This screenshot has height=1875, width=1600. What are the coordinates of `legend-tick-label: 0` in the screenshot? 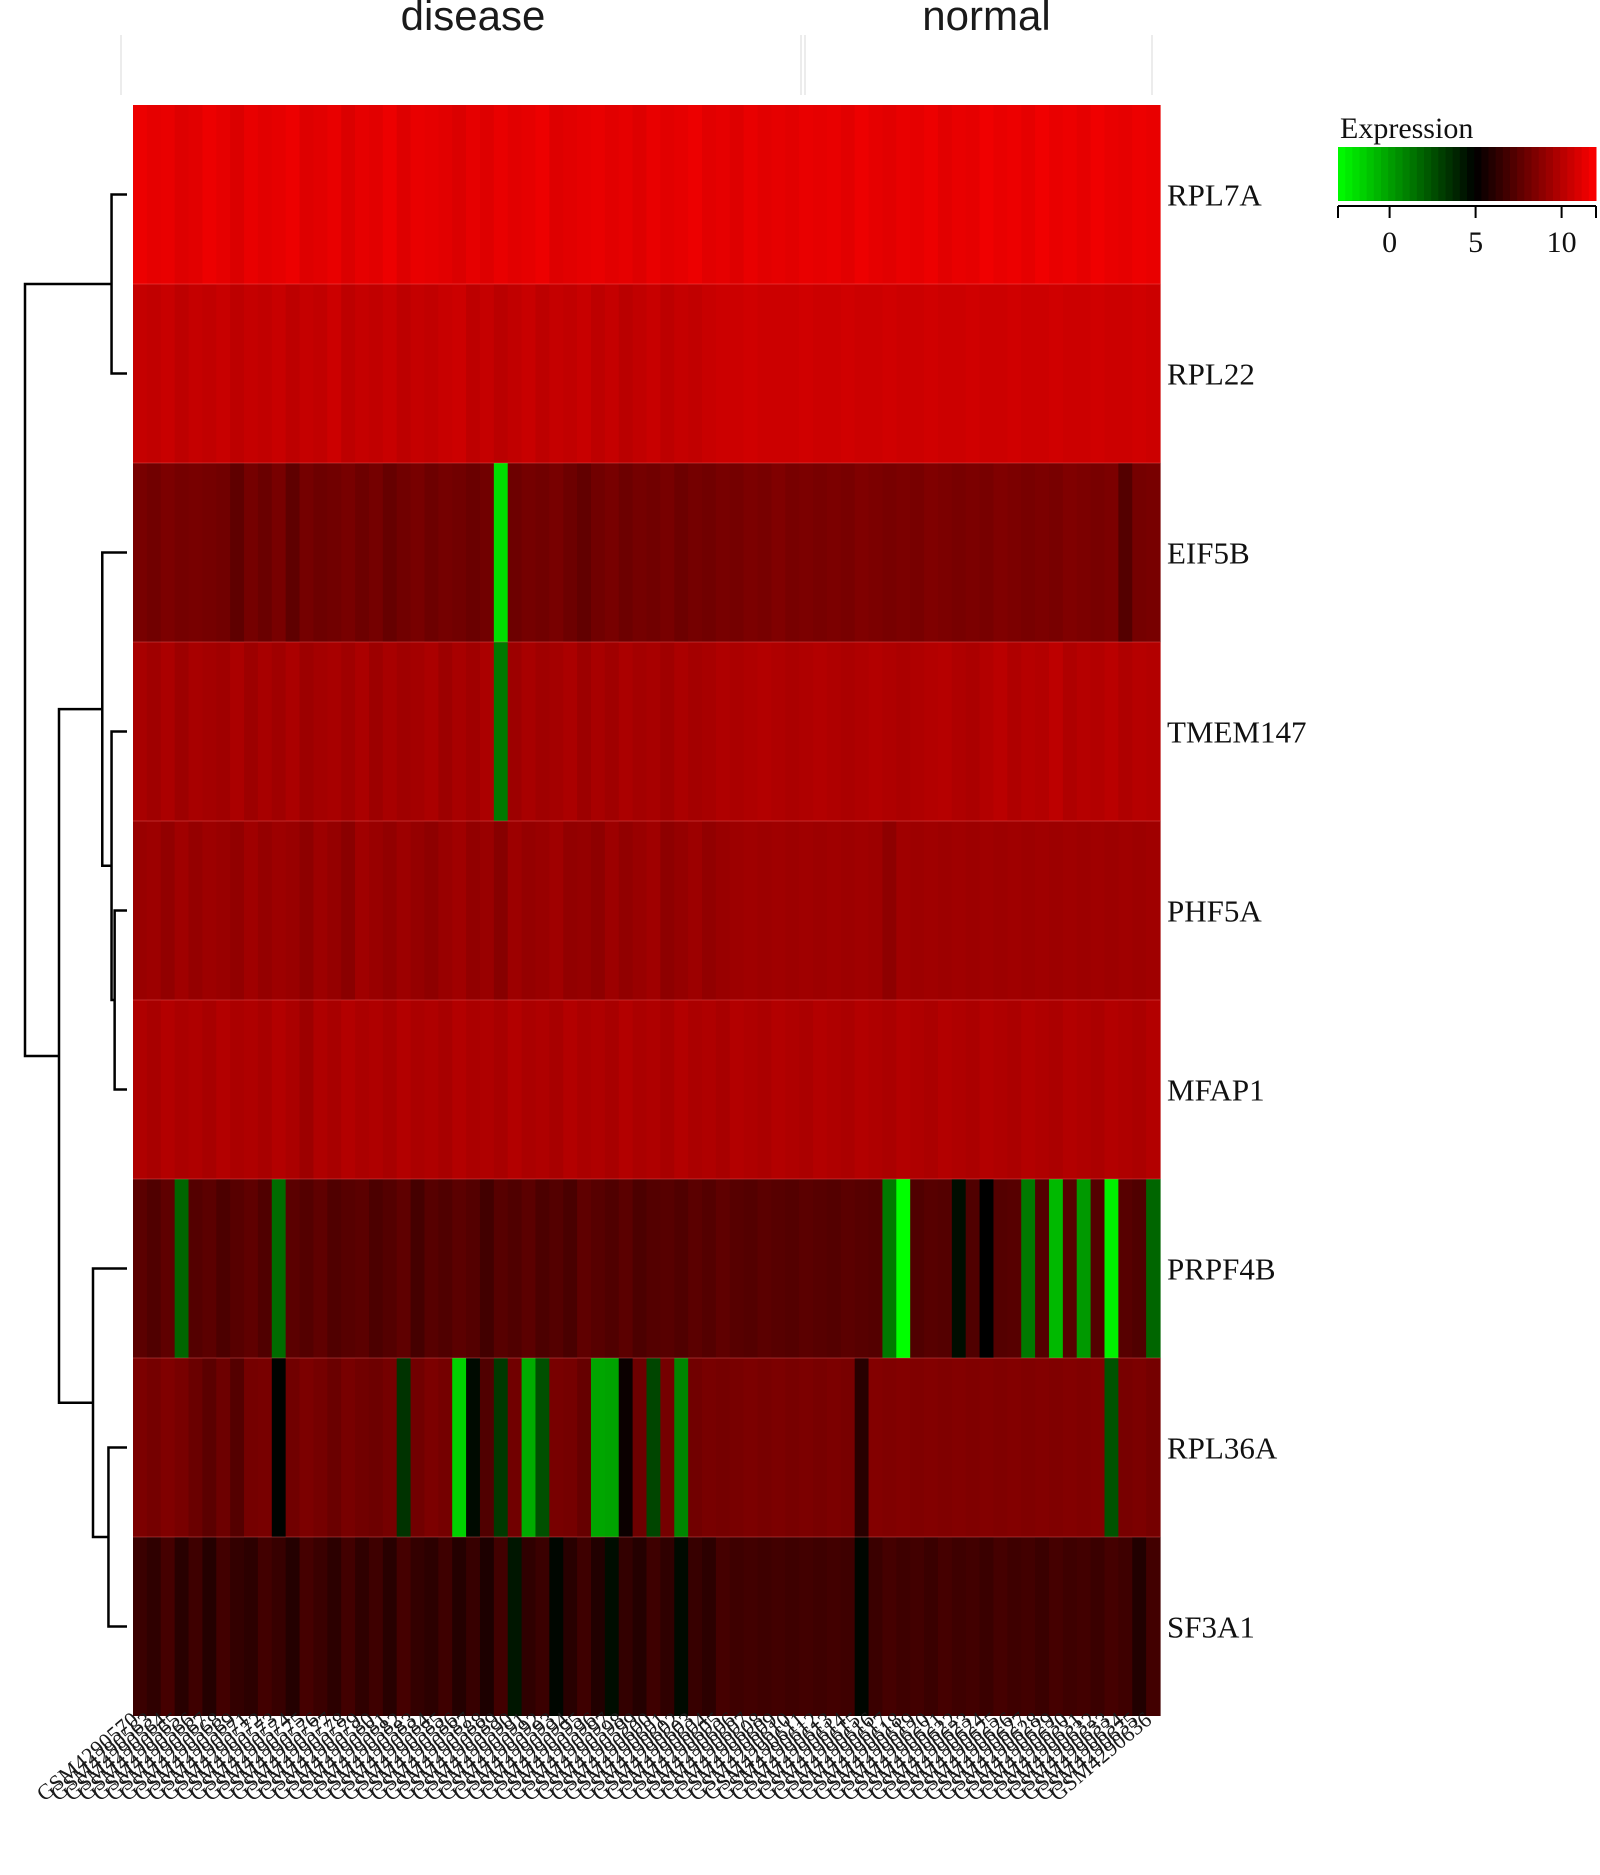 It's located at (1389, 242).